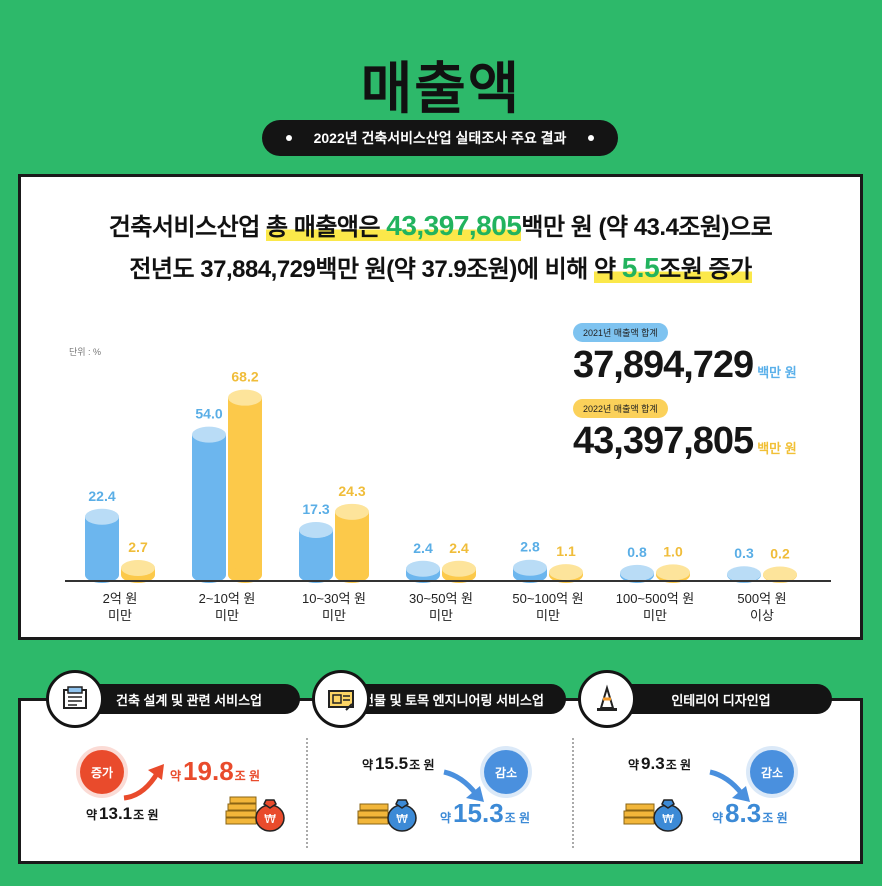  What do you see at coordinates (772, 772) in the screenshot?
I see `decrease-badge-interior: 감소` at bounding box center [772, 772].